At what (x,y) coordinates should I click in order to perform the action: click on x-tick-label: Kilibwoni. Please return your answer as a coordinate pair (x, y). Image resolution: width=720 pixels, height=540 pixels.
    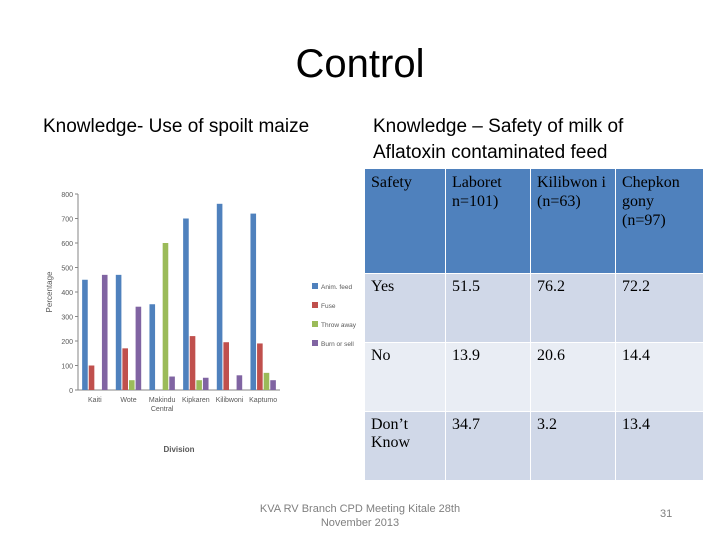
    Looking at the image, I should click on (230, 400).